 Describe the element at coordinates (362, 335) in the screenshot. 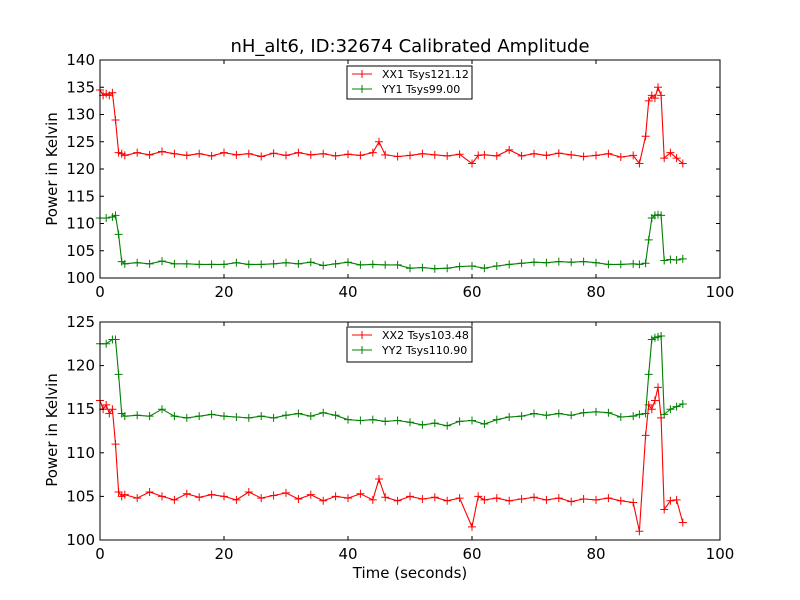

I see `legend-marker` at that location.